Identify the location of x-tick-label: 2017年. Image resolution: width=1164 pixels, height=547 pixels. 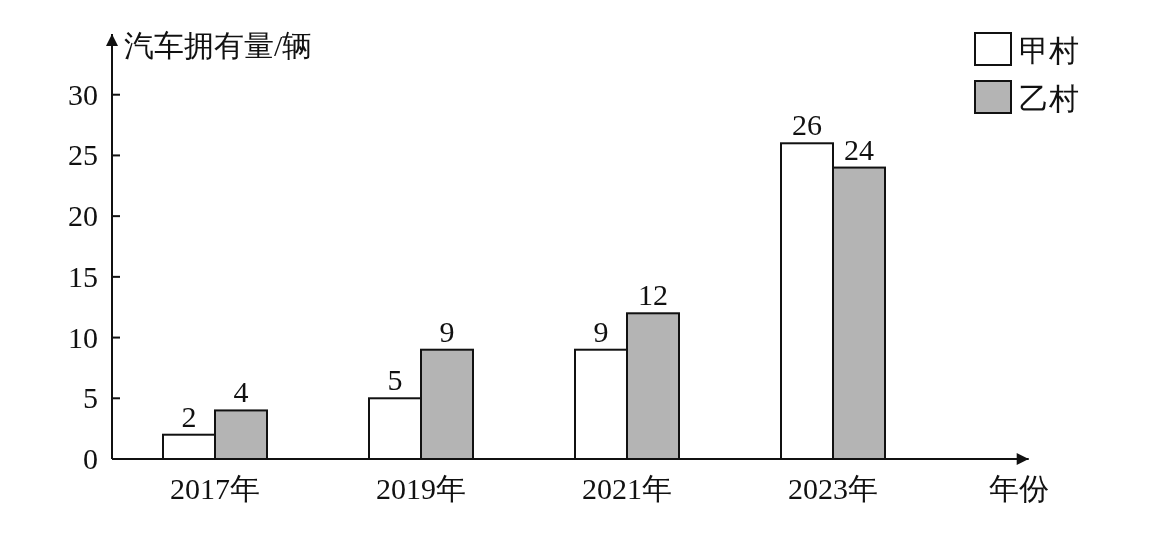
(215, 488).